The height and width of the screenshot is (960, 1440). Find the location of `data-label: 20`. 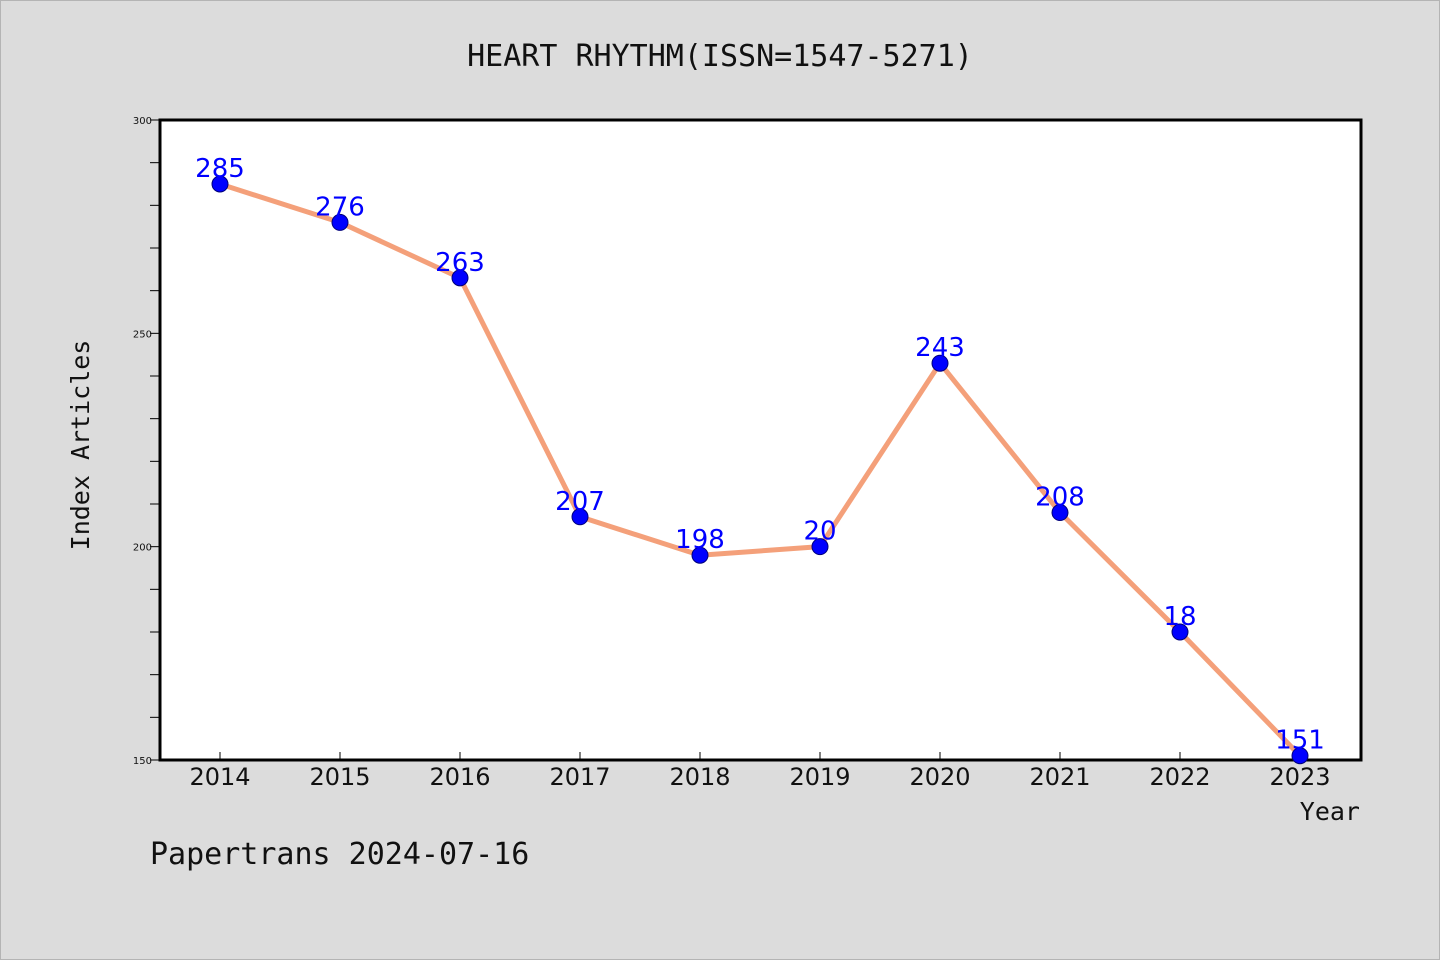

data-label: 20 is located at coordinates (819, 532).